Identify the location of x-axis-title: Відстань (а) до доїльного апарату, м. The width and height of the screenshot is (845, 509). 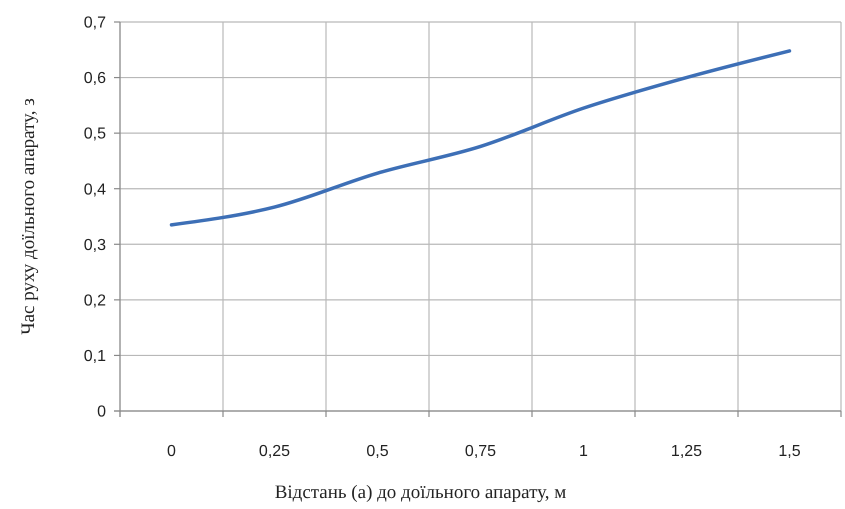
(420, 492).